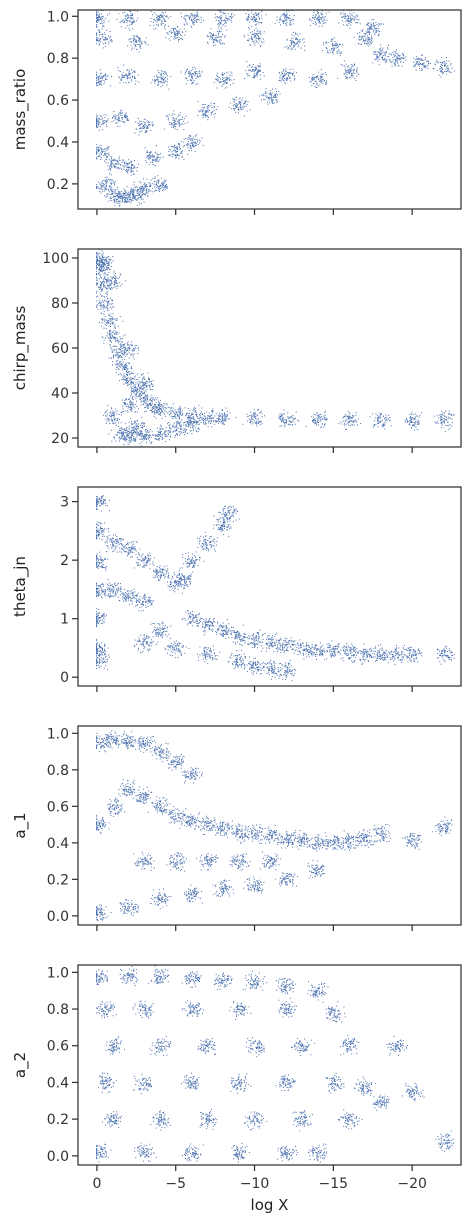 Image resolution: width=471 pixels, height=1223 pixels. Describe the element at coordinates (269, 109) in the screenshot. I see `axes-frame` at that location.